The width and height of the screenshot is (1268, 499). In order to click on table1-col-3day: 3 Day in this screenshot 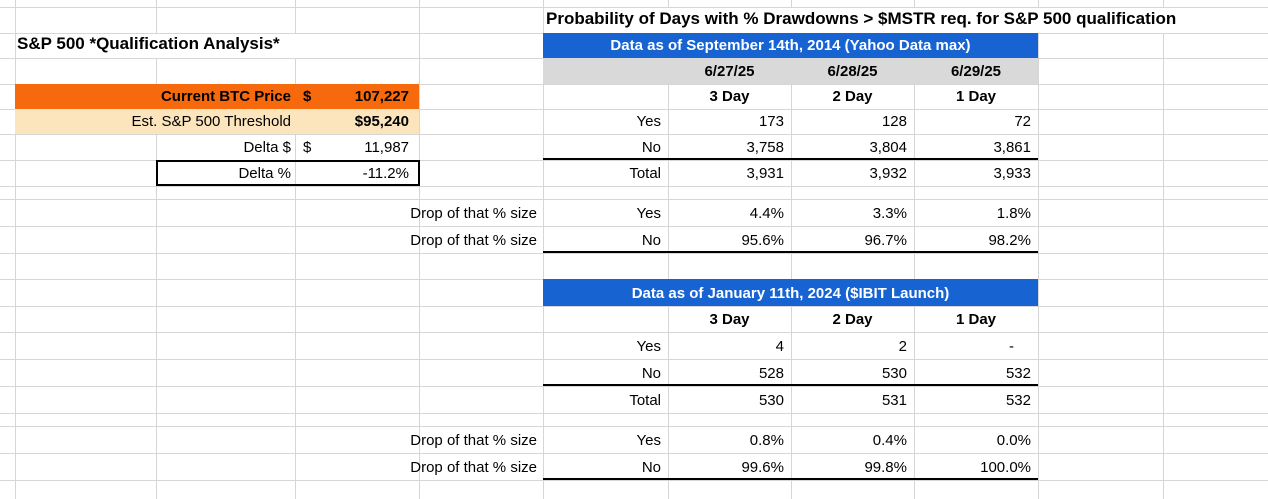, I will do `click(729, 96)`.